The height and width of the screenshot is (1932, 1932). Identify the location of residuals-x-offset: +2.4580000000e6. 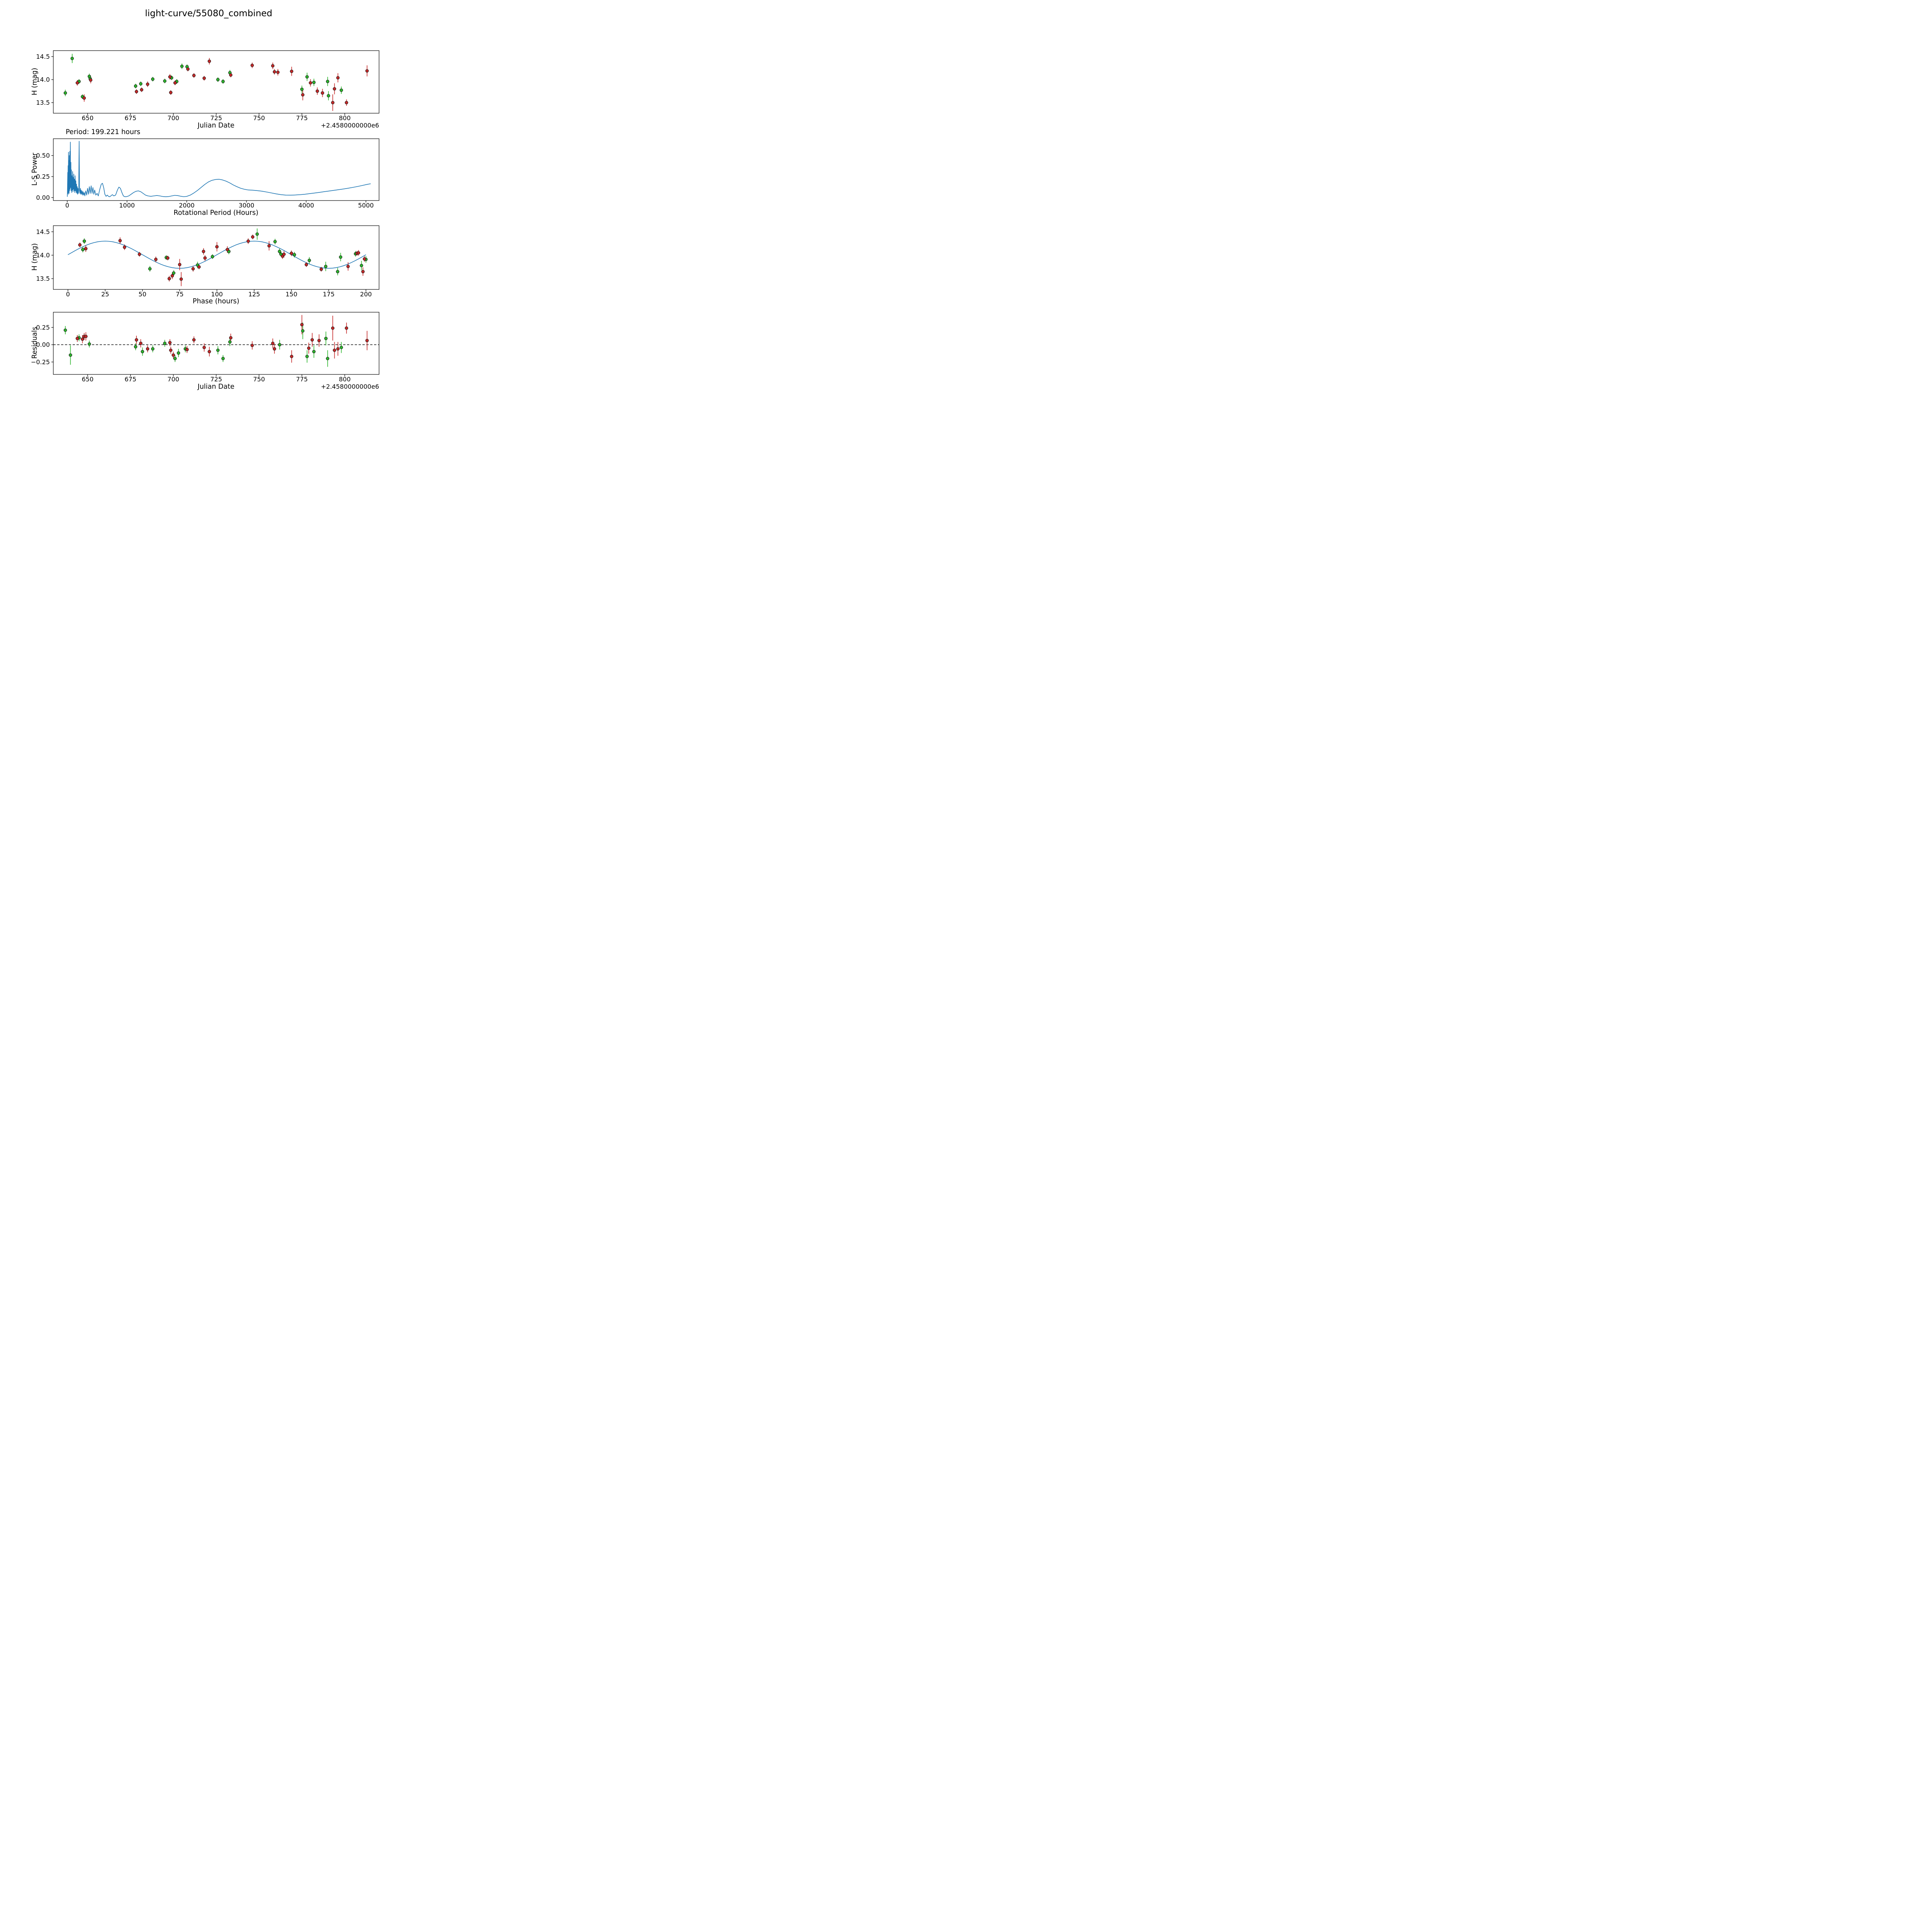
(350, 387).